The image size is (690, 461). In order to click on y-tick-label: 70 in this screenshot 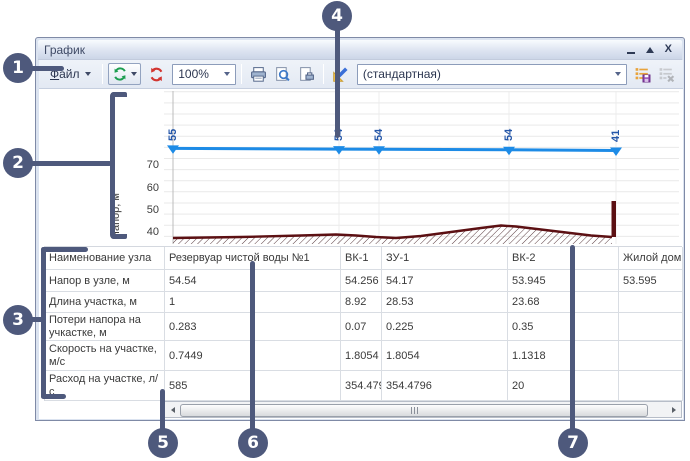, I will do `click(152, 165)`.